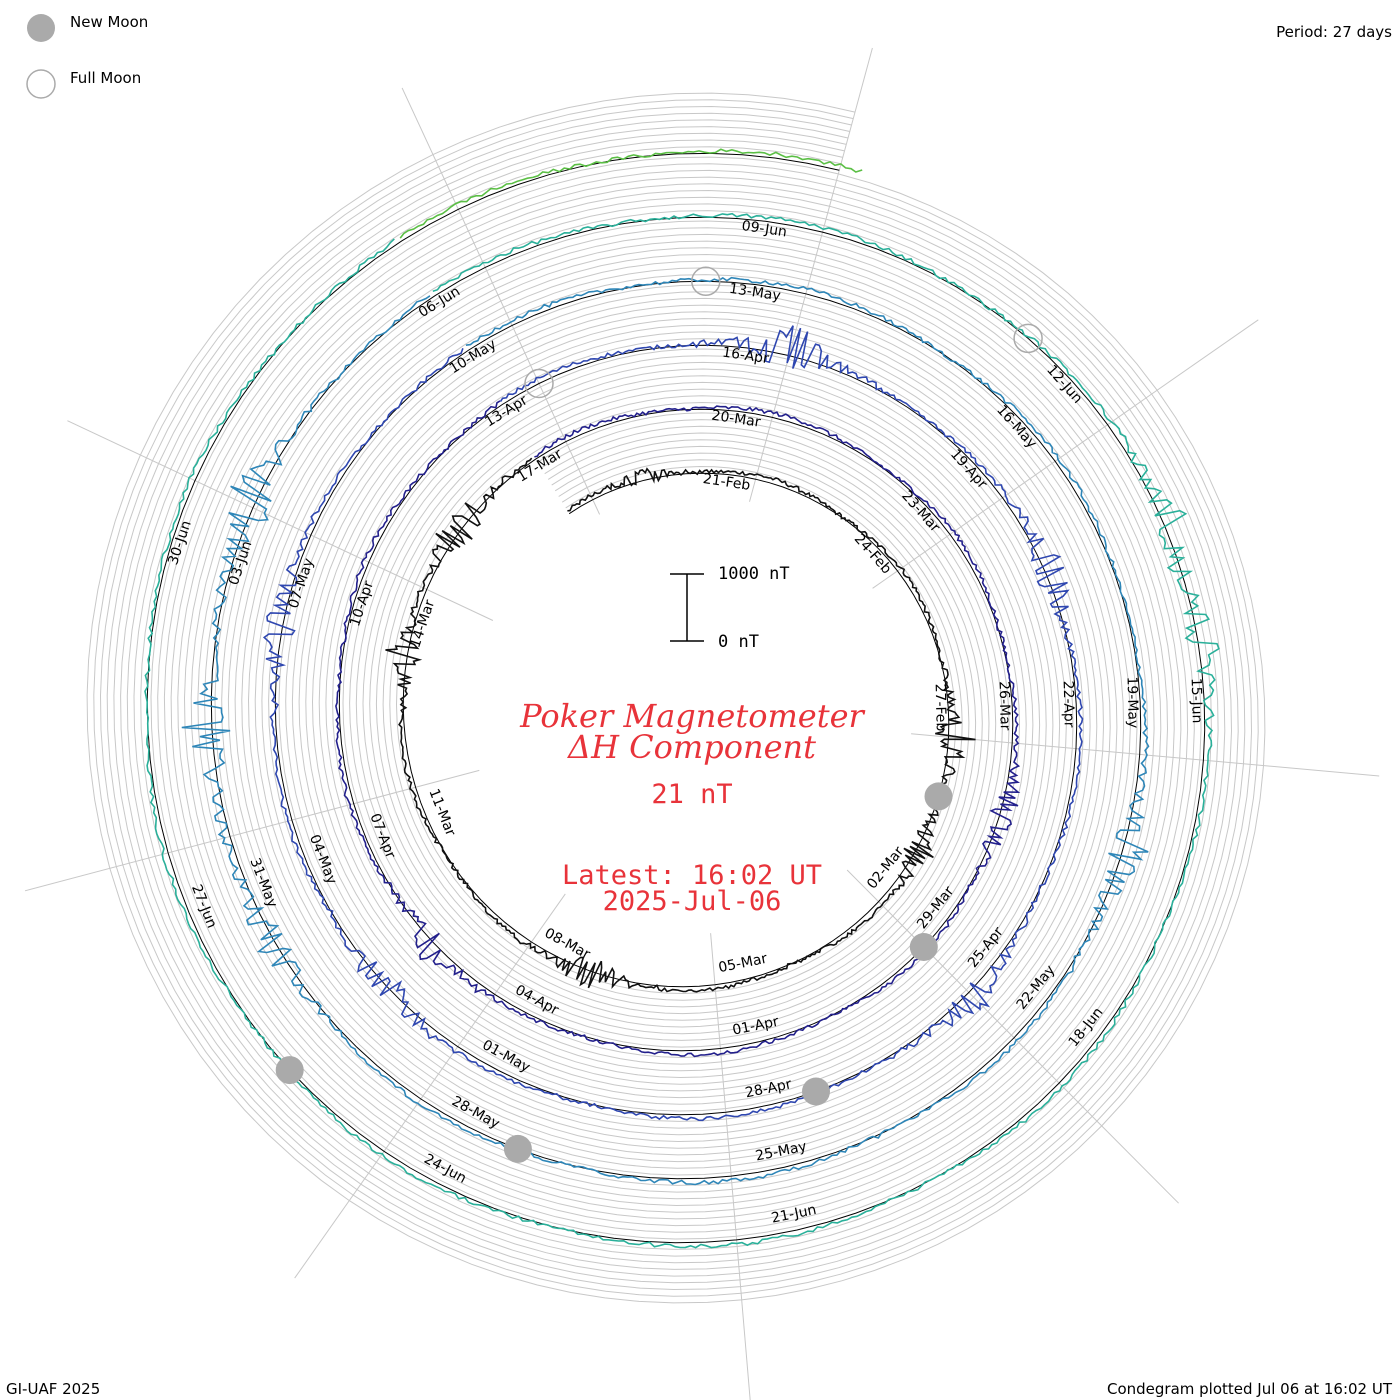  What do you see at coordinates (745, 355) in the screenshot?
I see `date-label: 16-Apr` at bounding box center [745, 355].